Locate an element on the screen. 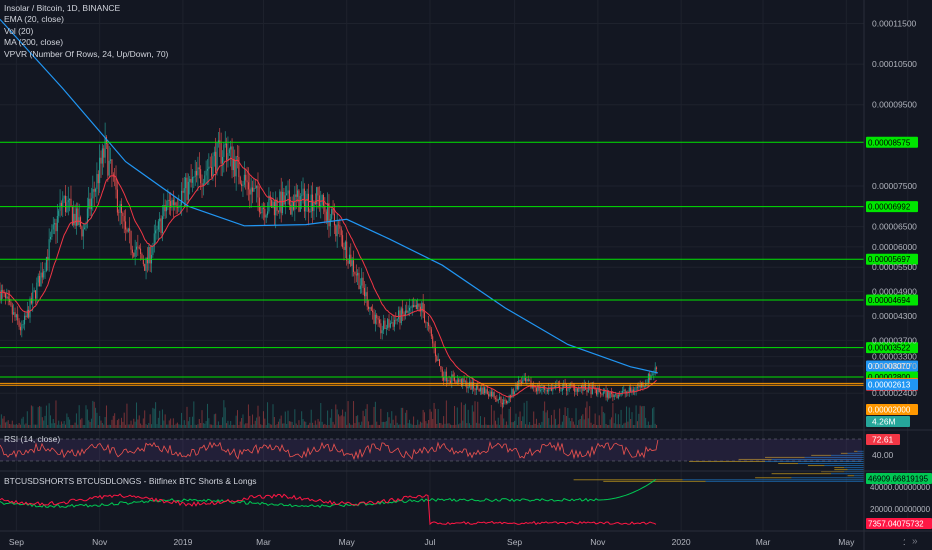  rsi-label: RSI (14, close) is located at coordinates (32, 439).